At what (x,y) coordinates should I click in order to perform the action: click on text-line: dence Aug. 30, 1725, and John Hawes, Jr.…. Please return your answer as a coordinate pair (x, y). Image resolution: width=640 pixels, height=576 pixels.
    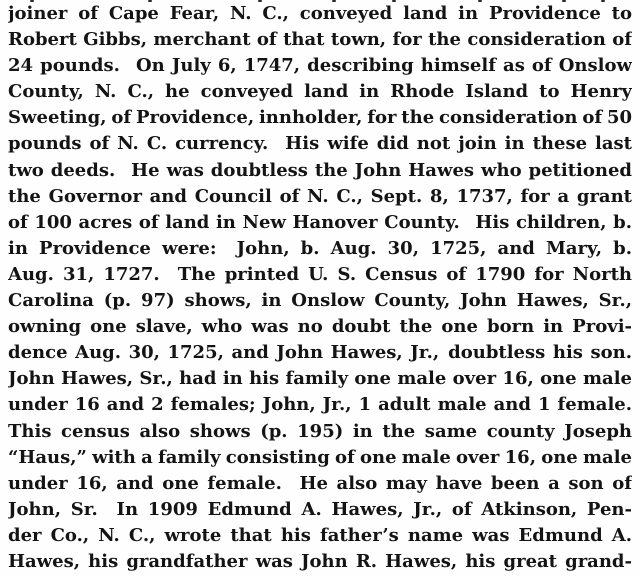
    Looking at the image, I should click on (320, 353).